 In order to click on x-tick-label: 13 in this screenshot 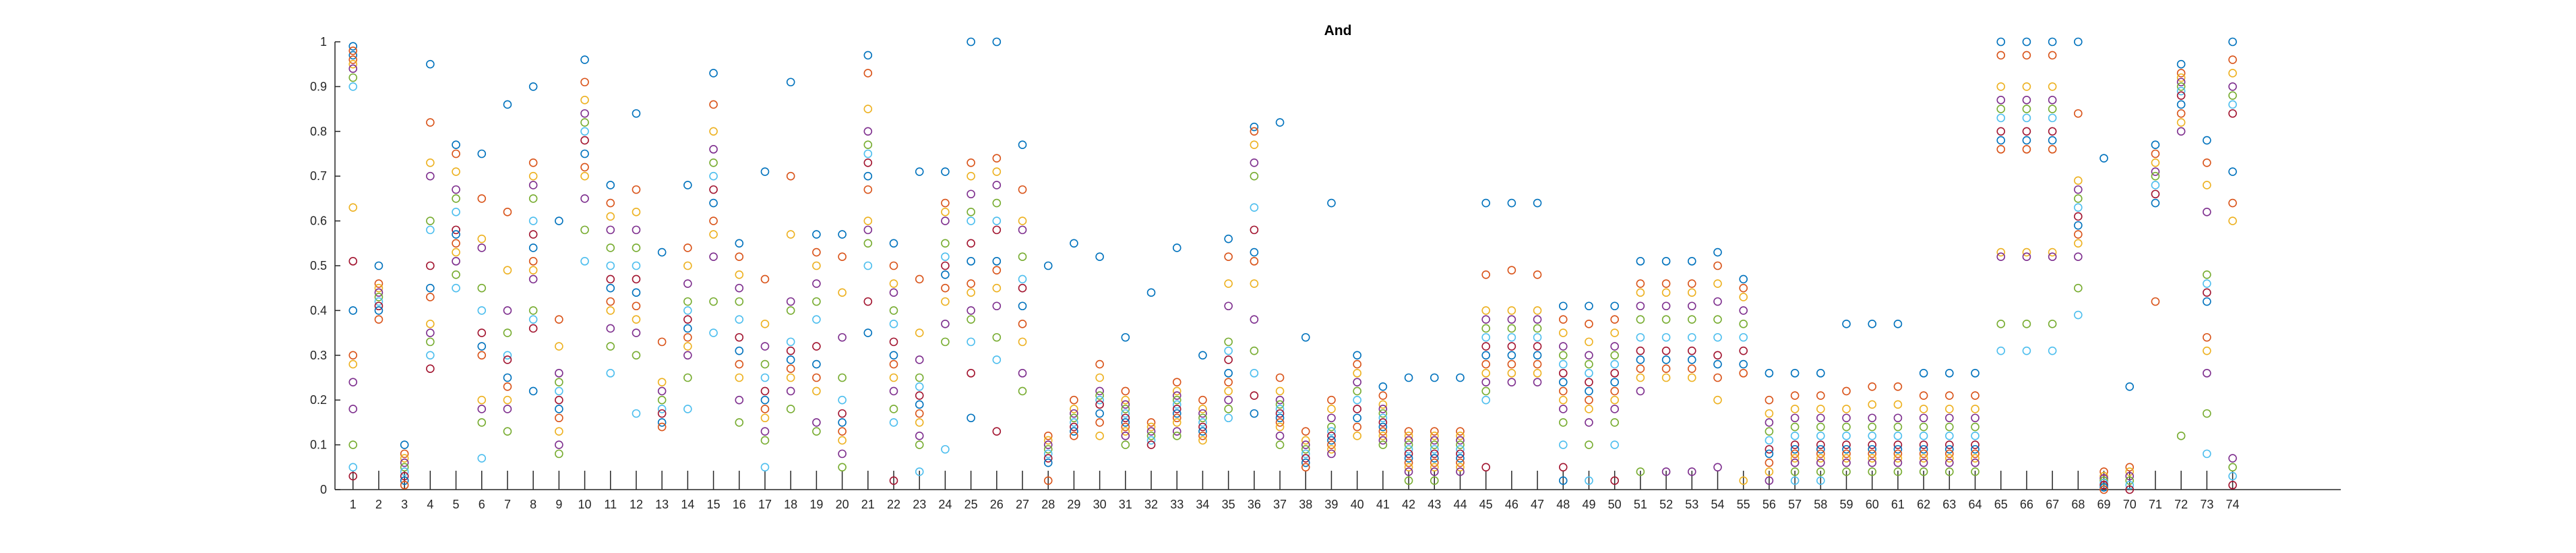, I will do `click(662, 504)`.